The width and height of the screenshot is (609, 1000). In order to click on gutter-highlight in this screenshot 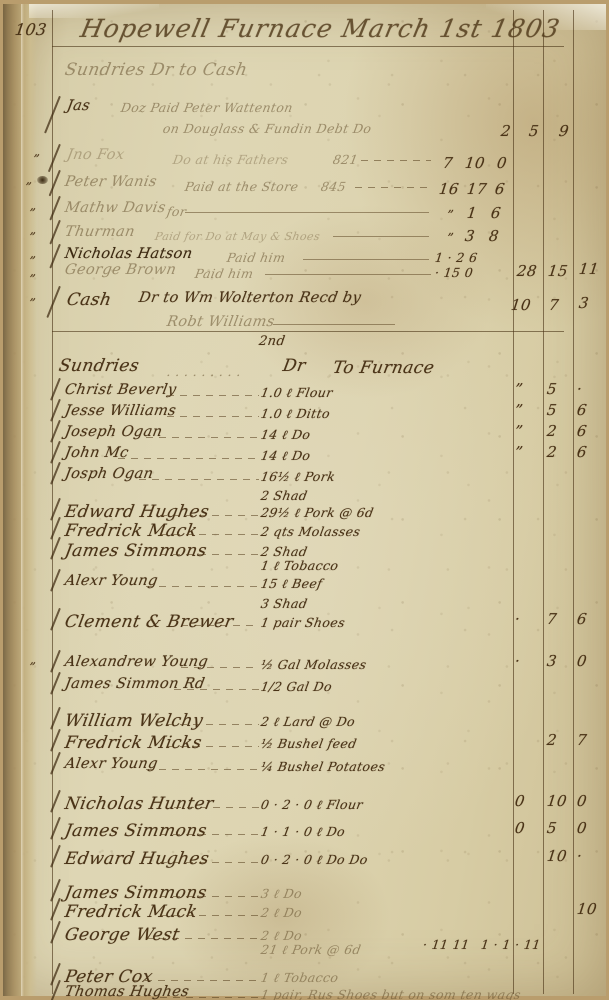, I will do `click(22, 500)`.